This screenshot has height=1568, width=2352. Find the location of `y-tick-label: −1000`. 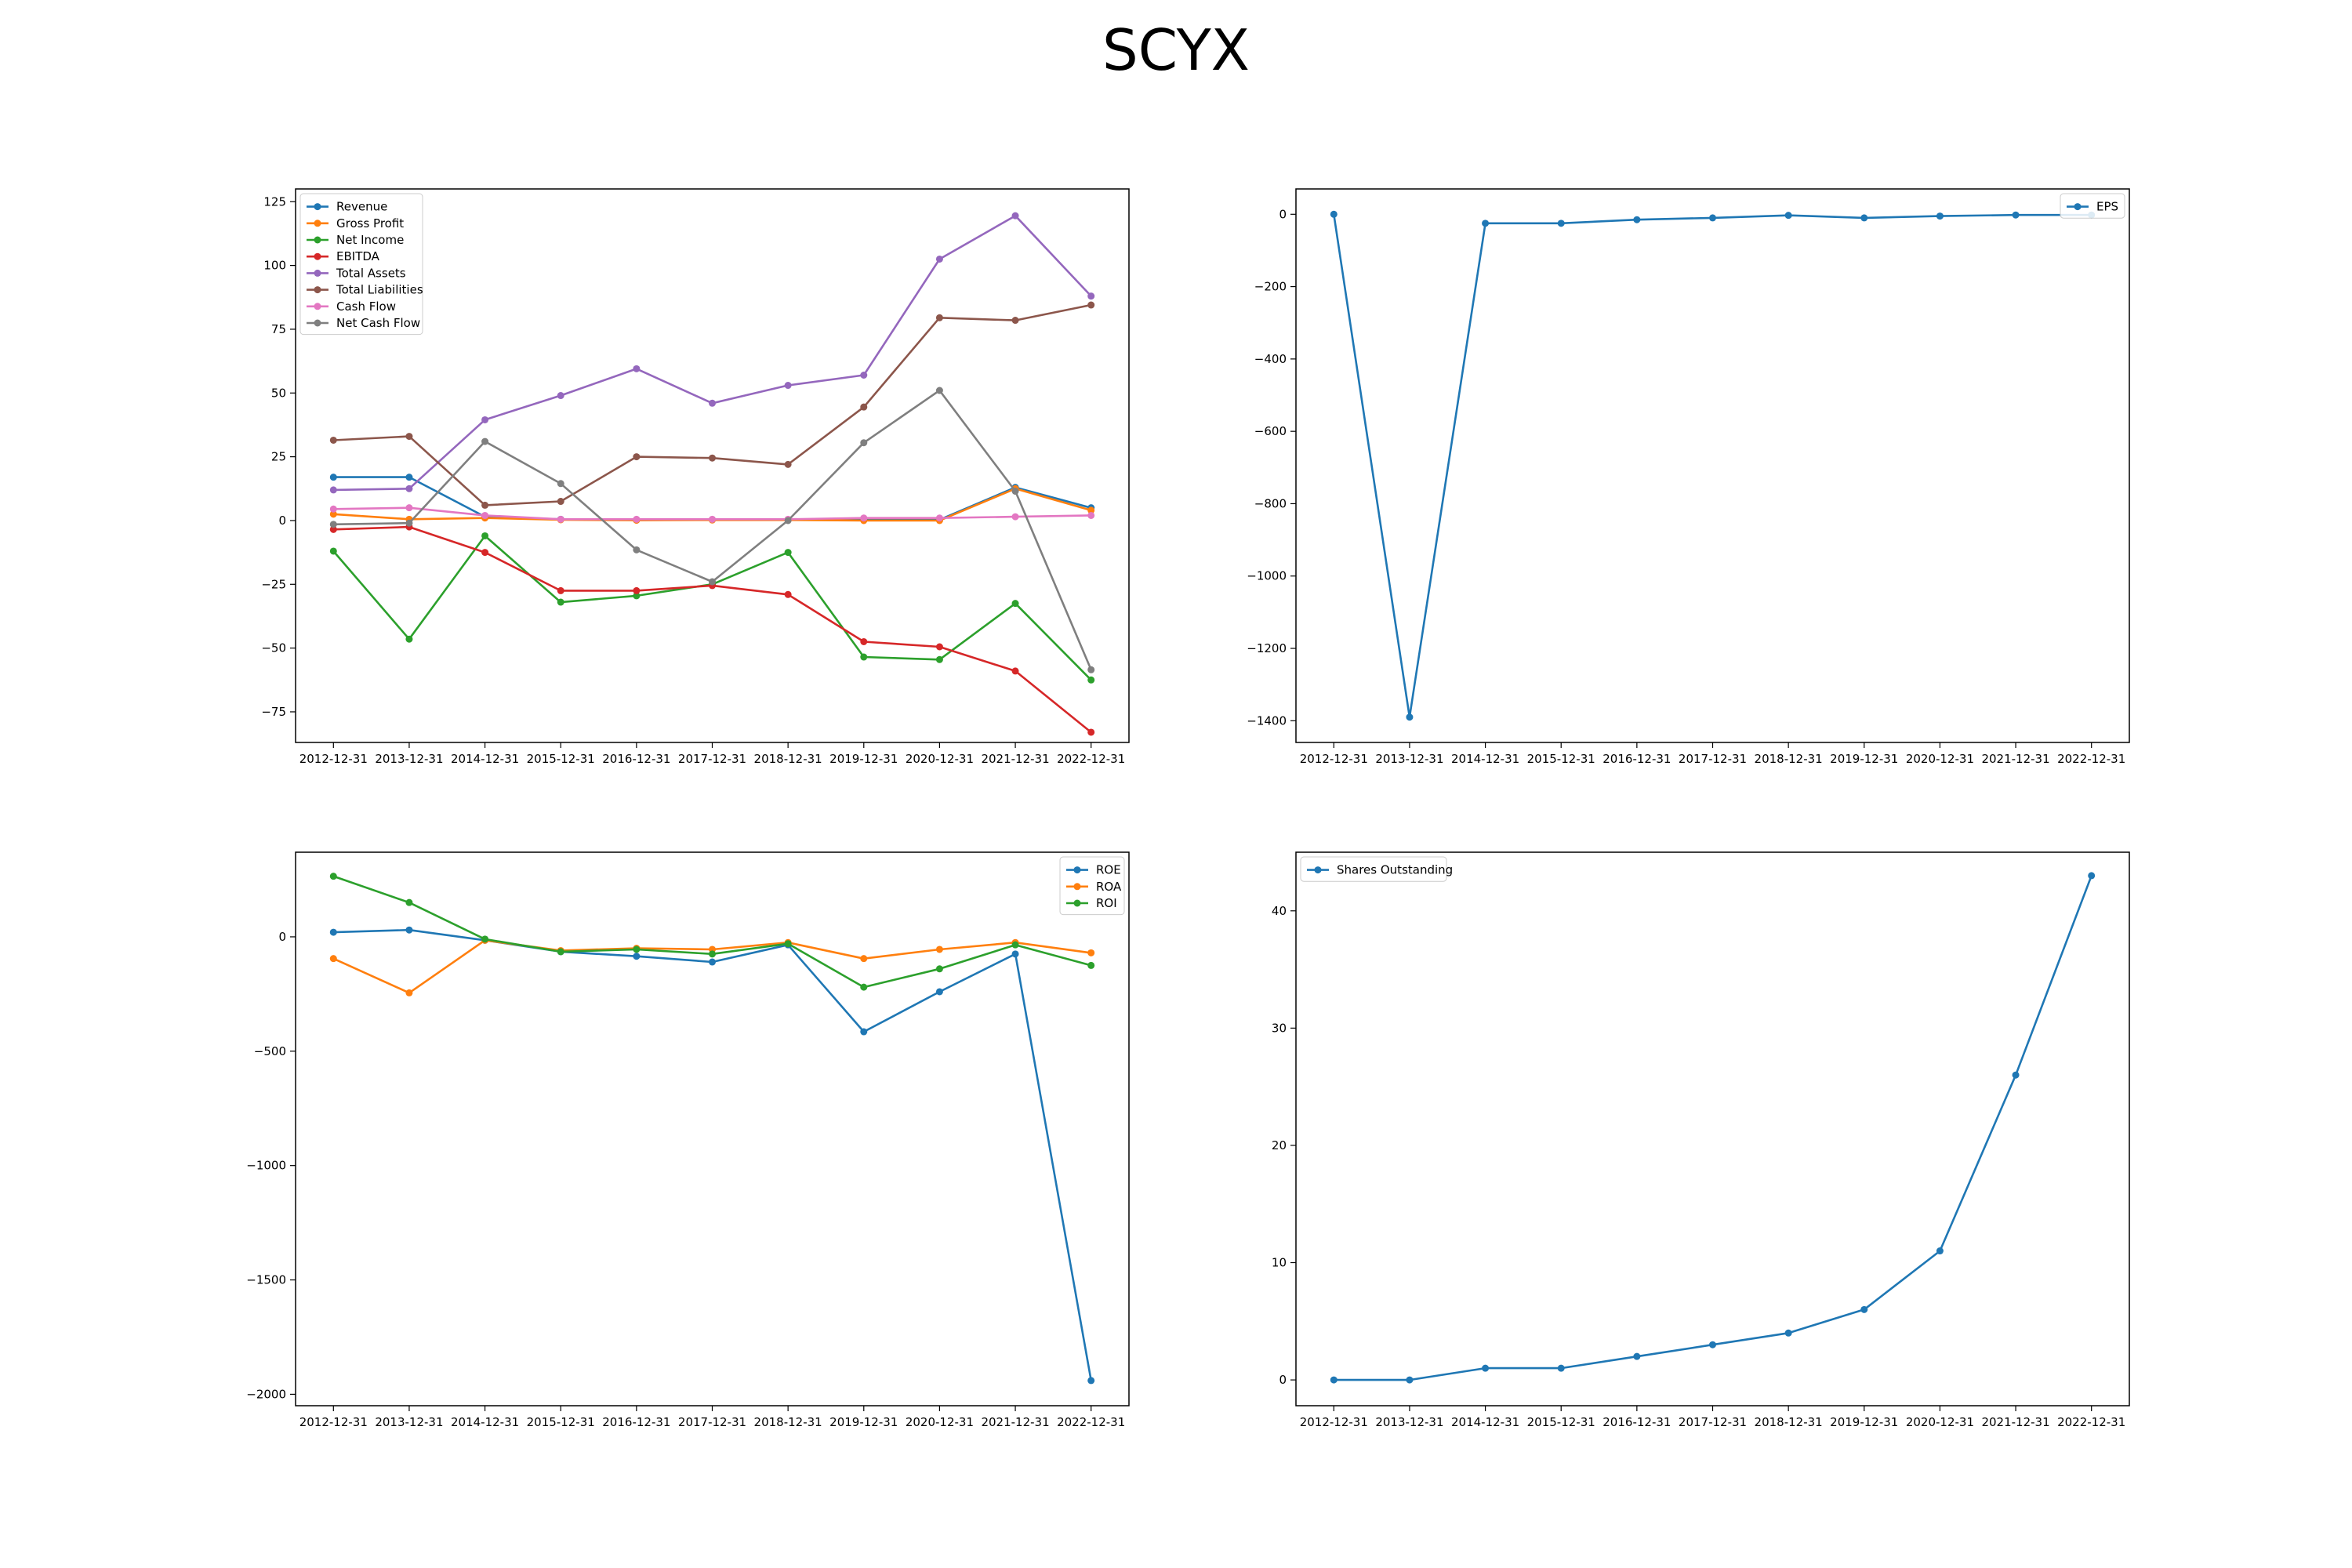

y-tick-label: −1000 is located at coordinates (1267, 576).